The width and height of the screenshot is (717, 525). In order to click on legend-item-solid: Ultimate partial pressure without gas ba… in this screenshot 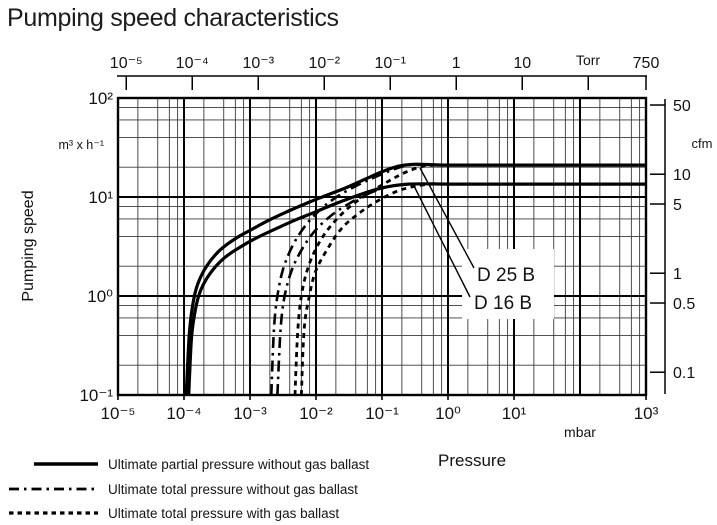, I will do `click(188, 464)`.